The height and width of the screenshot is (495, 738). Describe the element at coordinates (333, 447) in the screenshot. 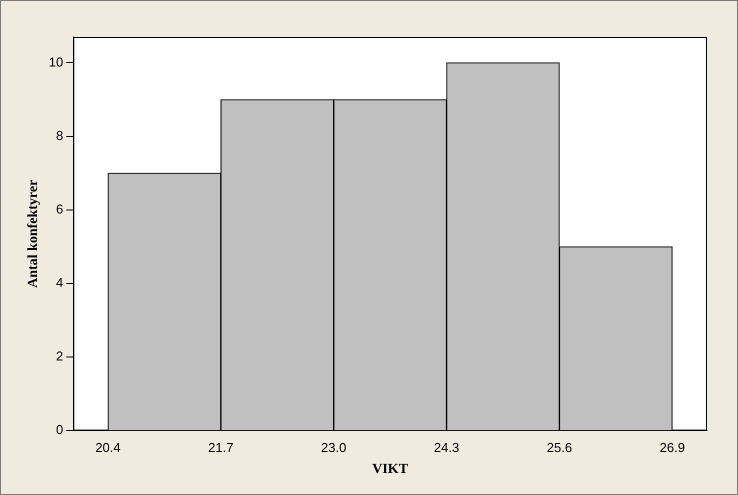

I see `x-tick-label: 23.0` at that location.